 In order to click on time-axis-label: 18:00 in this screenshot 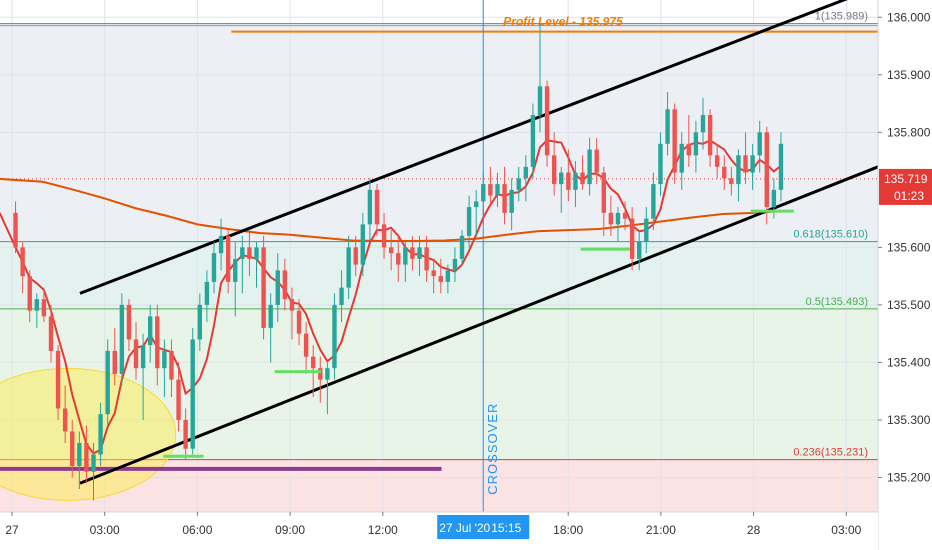, I will do `click(568, 530)`.